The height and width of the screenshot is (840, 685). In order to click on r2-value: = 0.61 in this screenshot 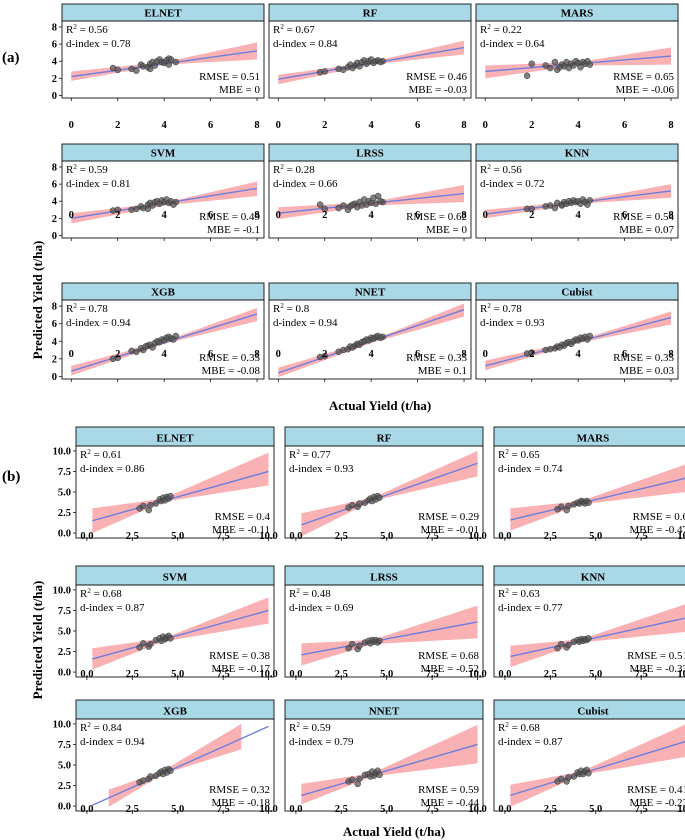, I will do `click(106, 455)`.